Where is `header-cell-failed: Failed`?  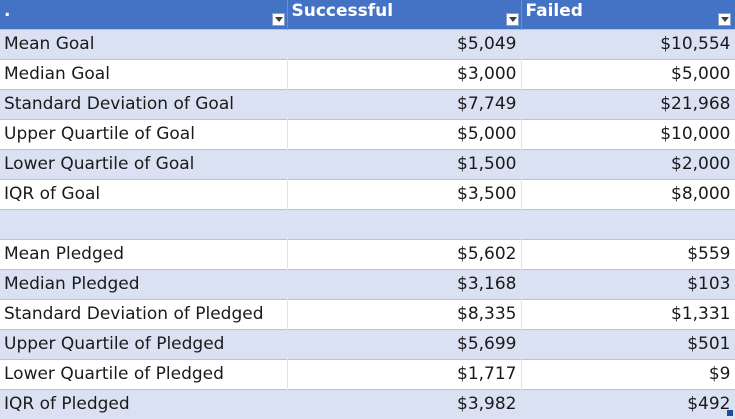
header-cell-failed: Failed is located at coordinates (620, 14).